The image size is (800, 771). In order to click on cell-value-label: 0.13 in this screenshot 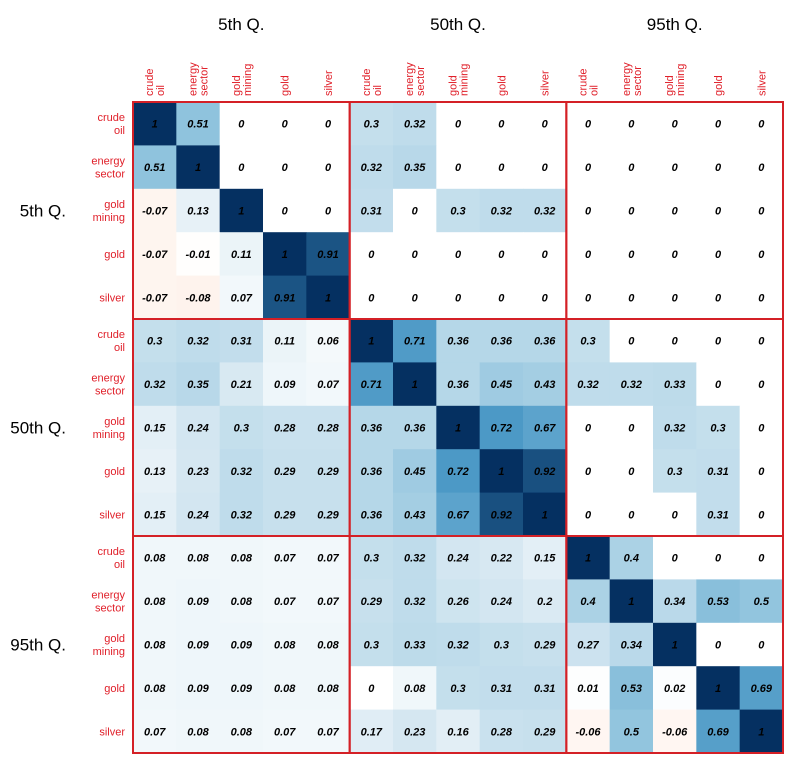, I will do `click(154, 472)`.